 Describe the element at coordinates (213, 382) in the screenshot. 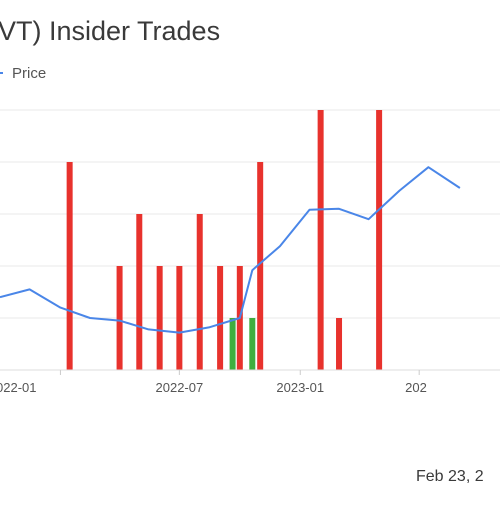

I see `x-axis-ticks: 022-01 2022-07 2023-01 202` at that location.